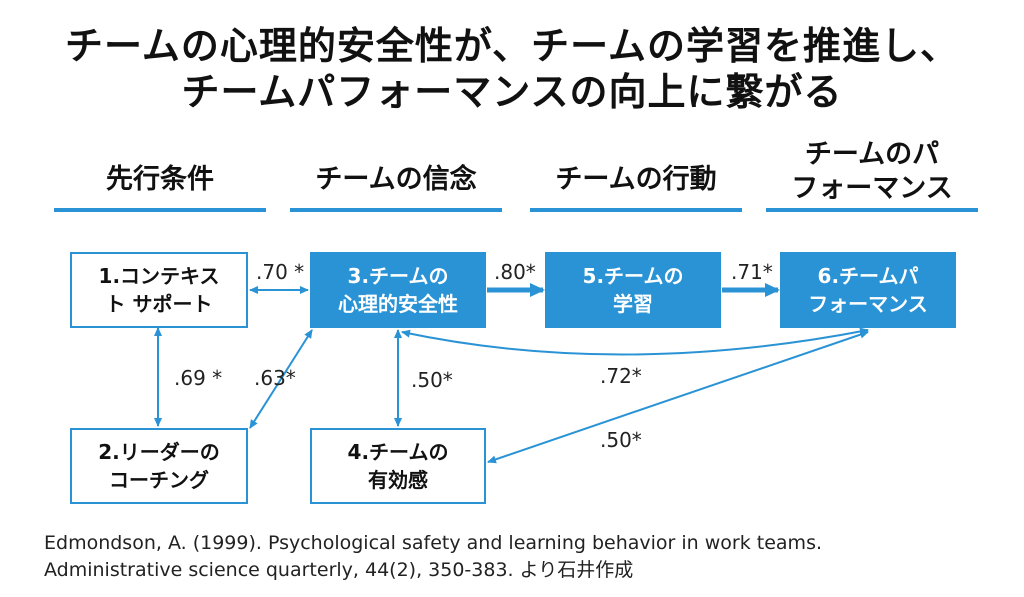 Image resolution: width=1024 pixels, height=597 pixels. I want to click on box-team-efficacy: 4.チームの 有効感, so click(398, 466).